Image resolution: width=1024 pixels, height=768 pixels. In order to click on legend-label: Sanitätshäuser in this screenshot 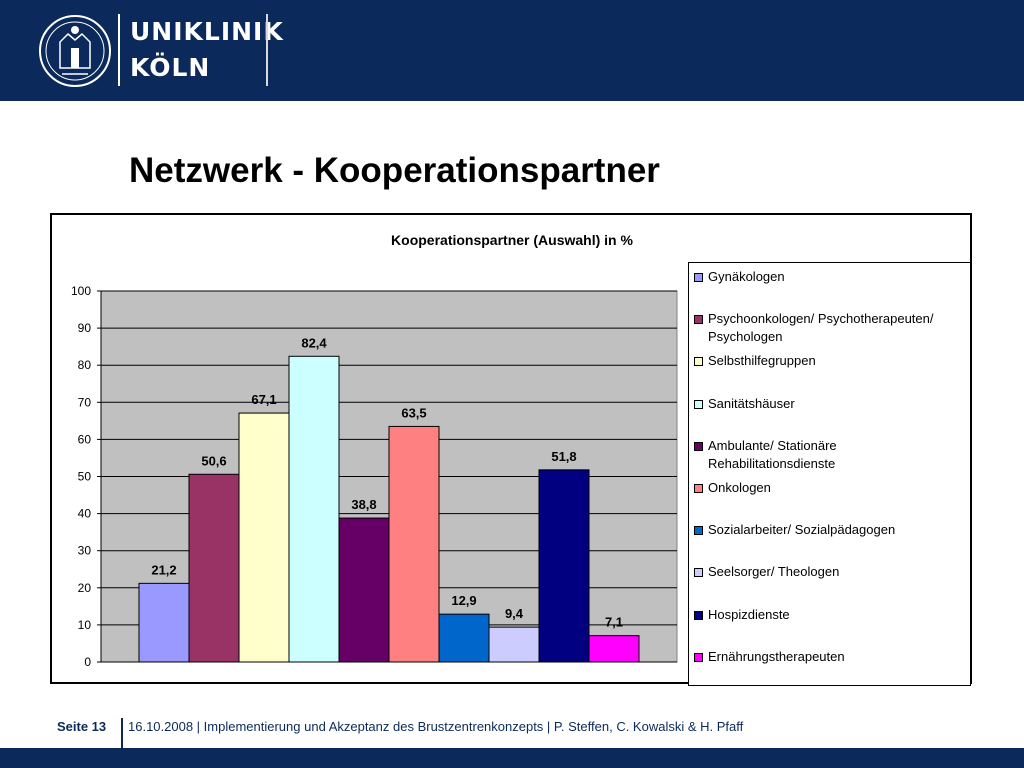, I will do `click(751, 403)`.